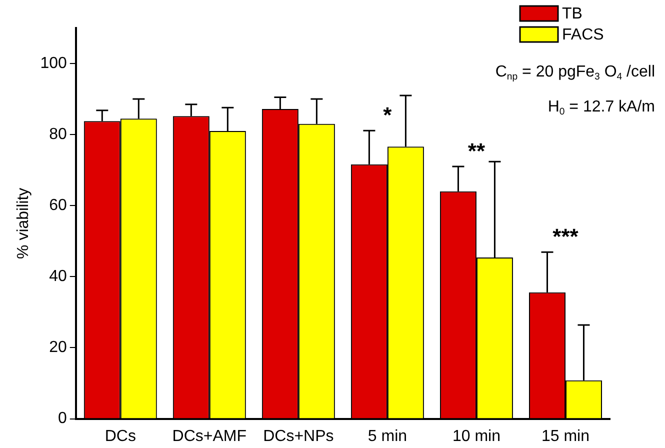 The width and height of the screenshot is (665, 448). I want to click on legend-label: FACS, so click(583, 35).